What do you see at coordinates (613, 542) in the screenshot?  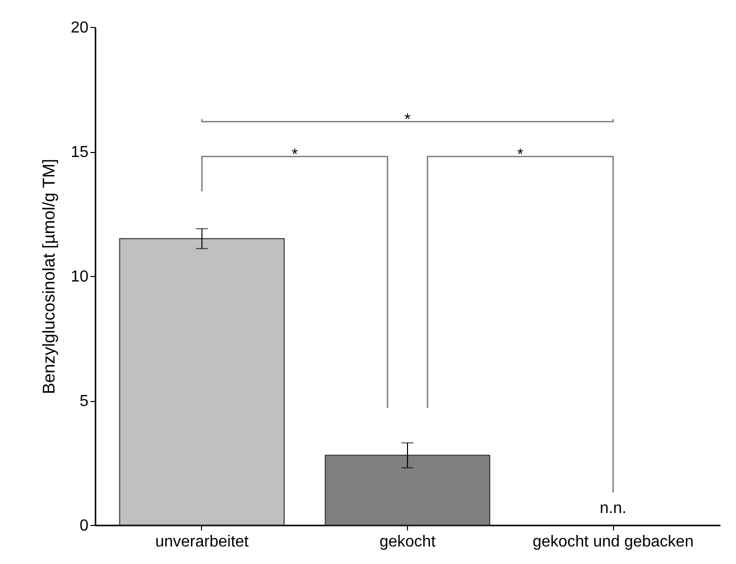 I see `x-tick-label: gekocht und gebacken` at bounding box center [613, 542].